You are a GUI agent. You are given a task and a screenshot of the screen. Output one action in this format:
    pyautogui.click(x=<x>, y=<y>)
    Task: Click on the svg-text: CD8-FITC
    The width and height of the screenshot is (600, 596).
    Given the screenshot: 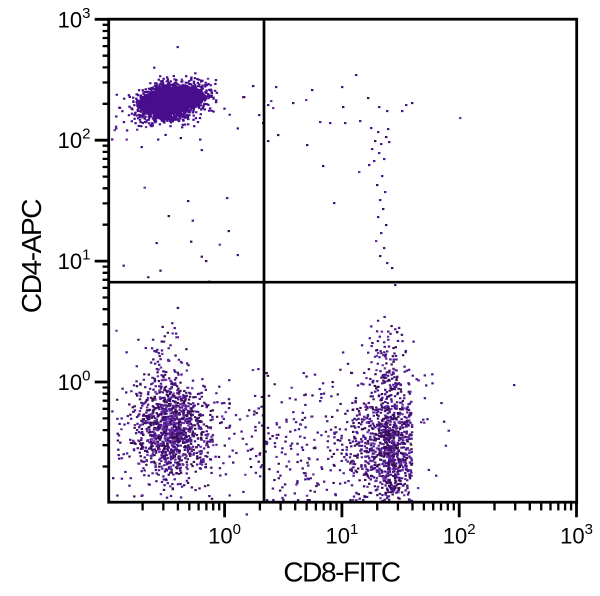 What is the action you would take?
    pyautogui.click(x=342, y=572)
    